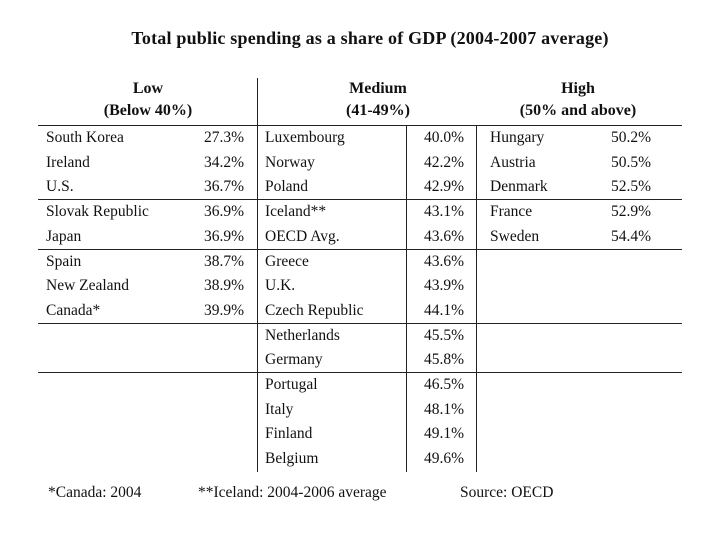  Describe the element at coordinates (443, 187) in the screenshot. I see `table-cell-med-v: 42.9%` at that location.